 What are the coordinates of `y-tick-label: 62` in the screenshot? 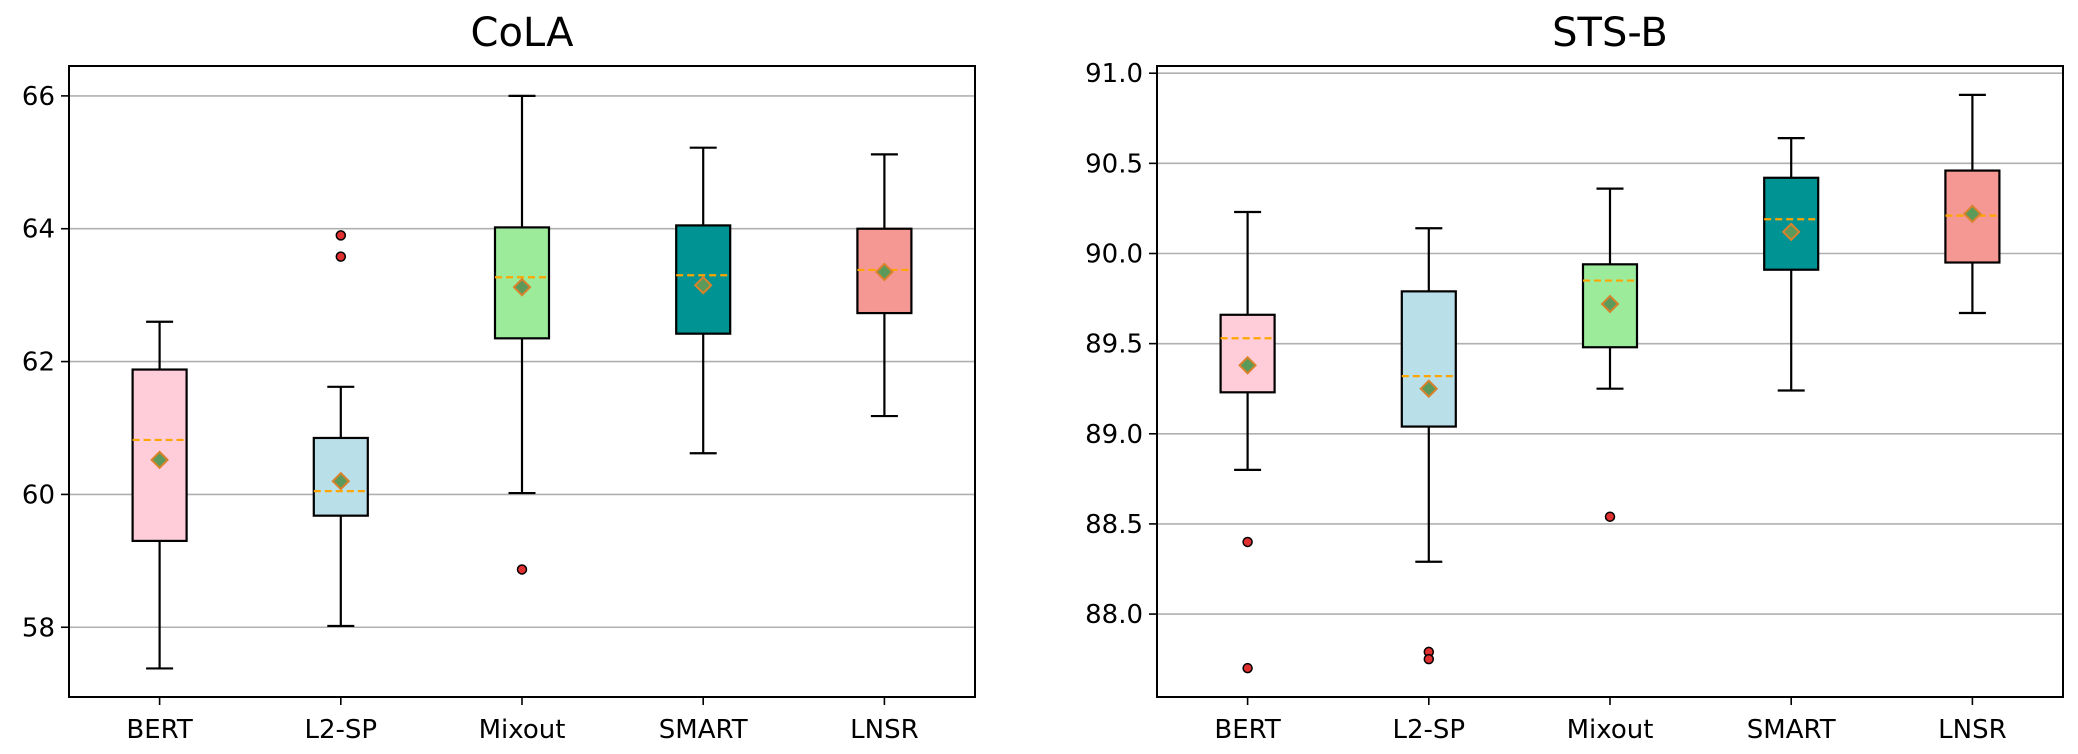 It's located at (38, 363).